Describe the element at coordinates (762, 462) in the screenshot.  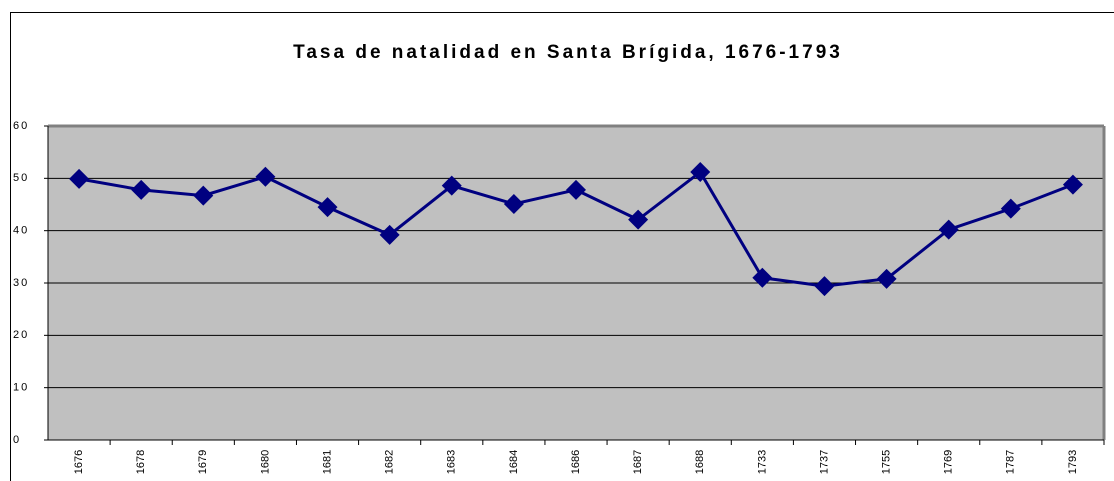
I see `x-tick-label: 1733` at that location.